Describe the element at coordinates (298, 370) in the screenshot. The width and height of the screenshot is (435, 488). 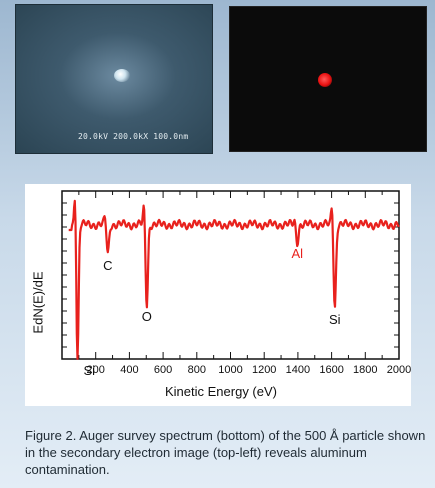
I see `x-tick-label: 1400` at that location.